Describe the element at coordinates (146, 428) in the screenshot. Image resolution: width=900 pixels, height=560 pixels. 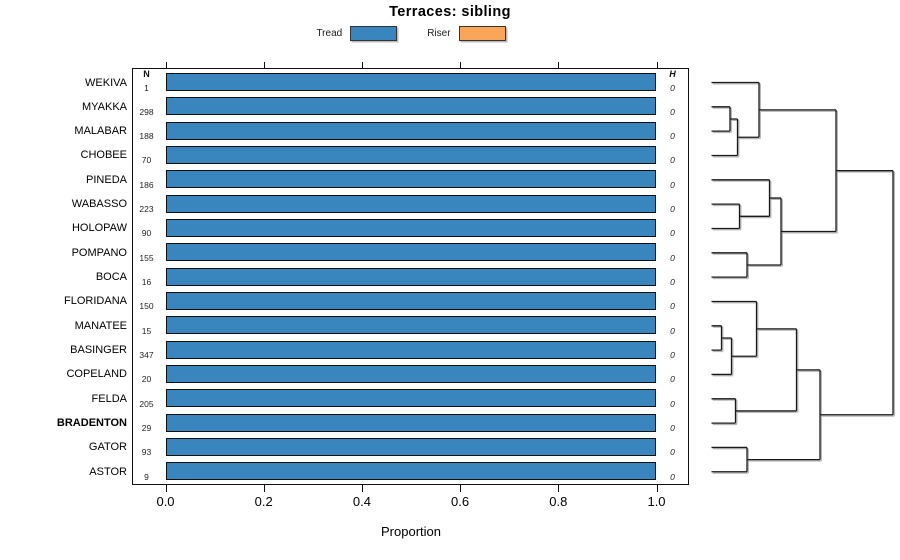
I see `n-value: 29` at that location.